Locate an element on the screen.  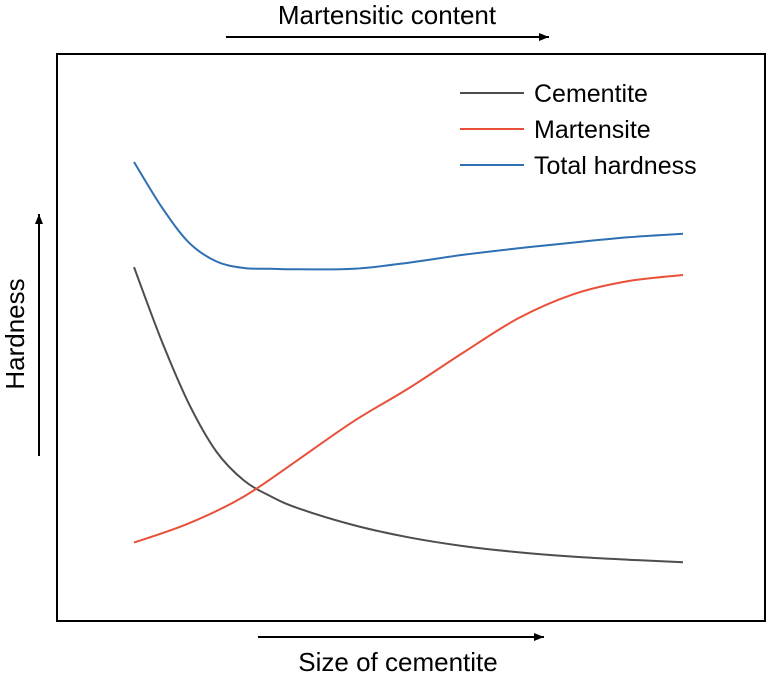
legend-label-martensite: Martensite is located at coordinates (592, 130).